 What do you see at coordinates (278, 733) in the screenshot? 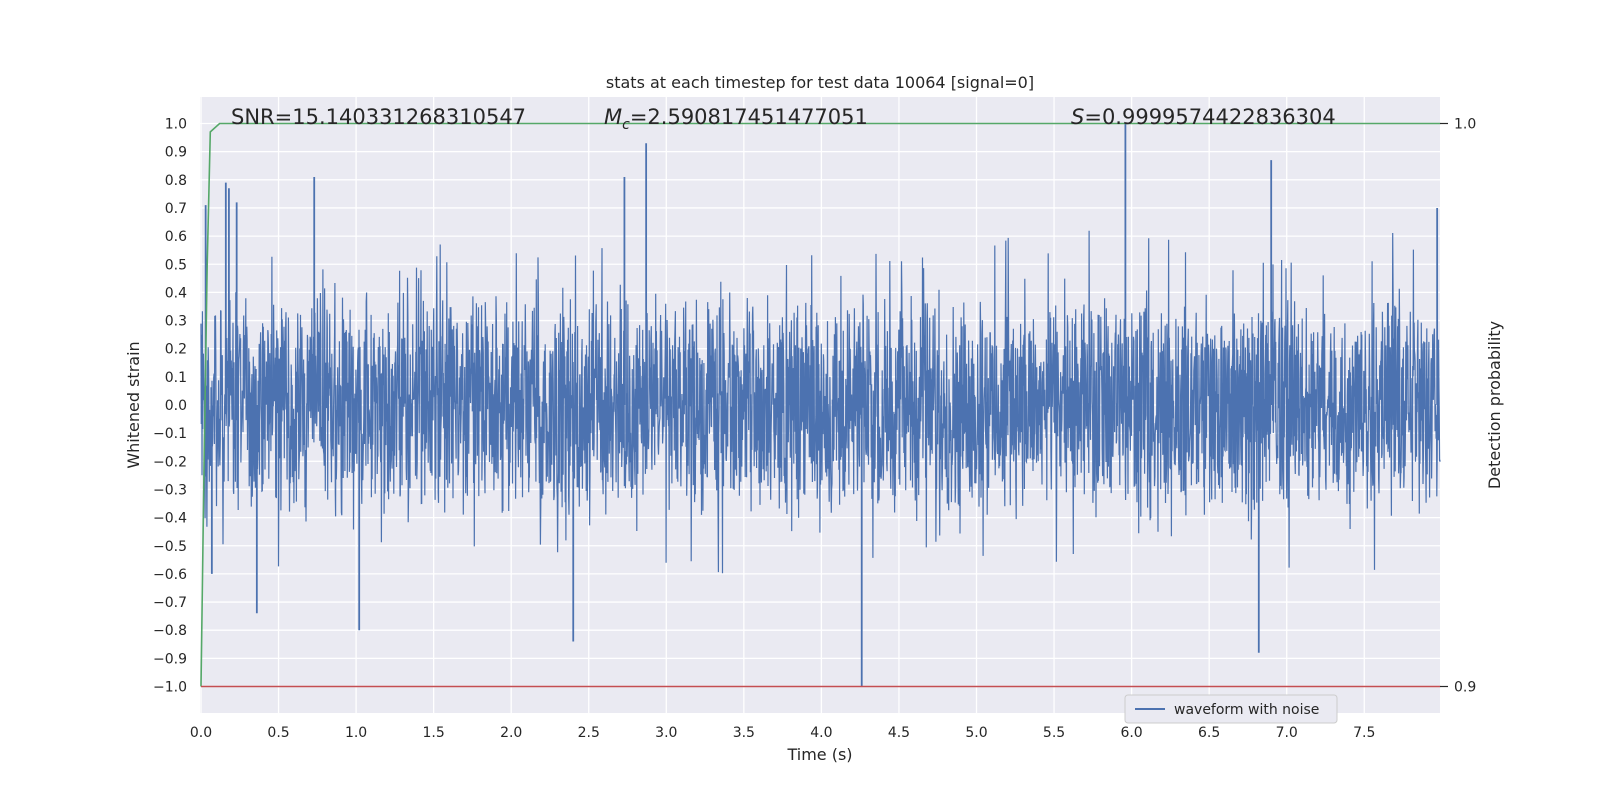
I see `x-tick-label: 0.5` at bounding box center [278, 733].